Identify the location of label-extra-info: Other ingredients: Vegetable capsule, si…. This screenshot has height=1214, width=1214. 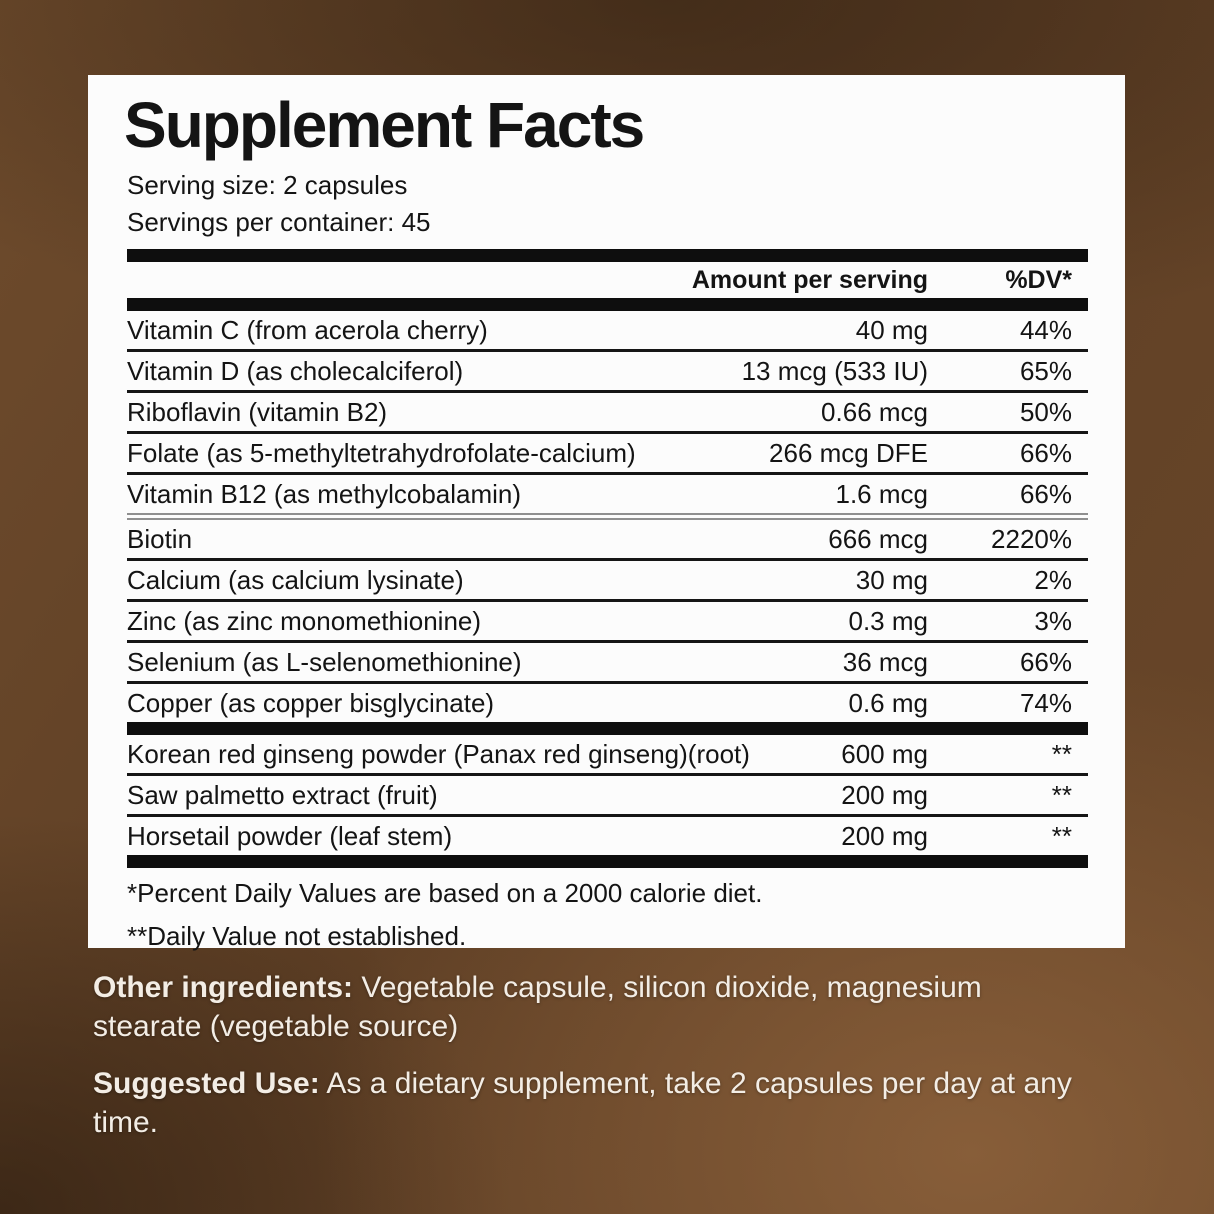
(593, 1064).